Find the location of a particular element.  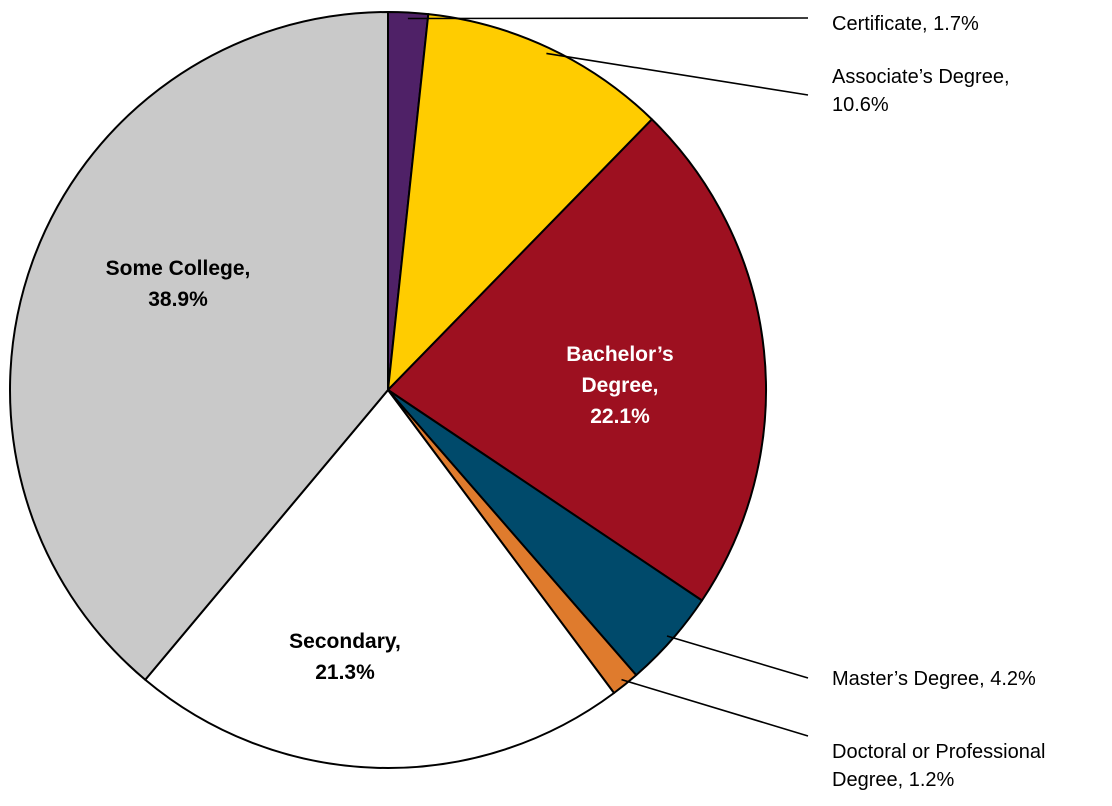

leader-line-associate-s-degree is located at coordinates (677, 74).